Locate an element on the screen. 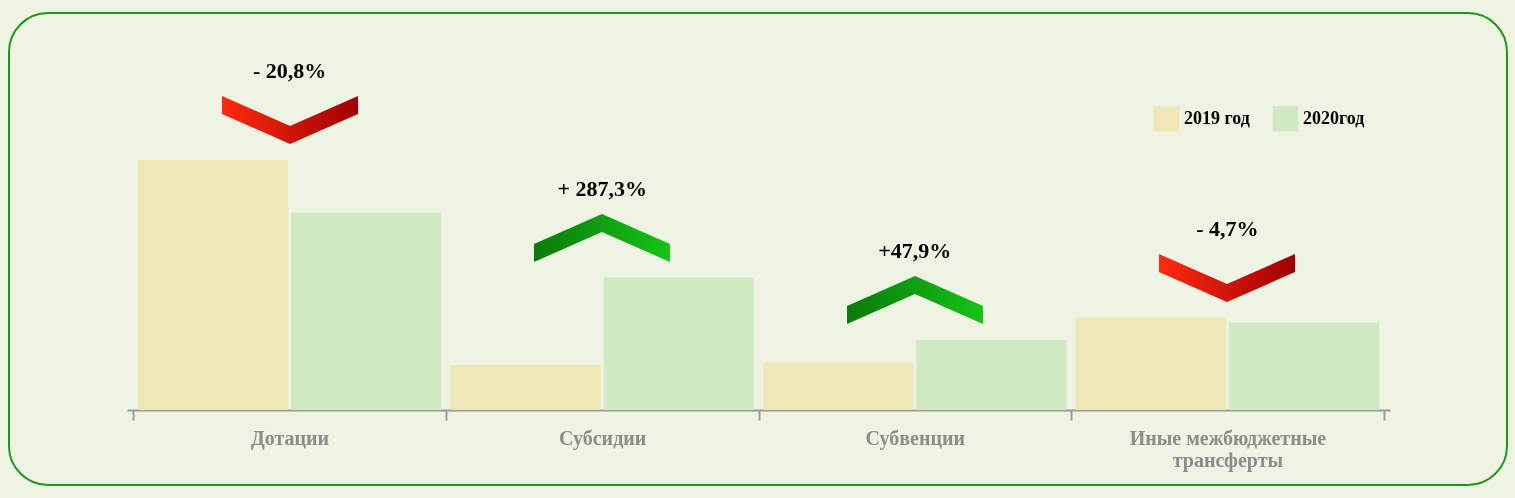 The height and width of the screenshot is (498, 1515). x-tick-label: Дотации is located at coordinates (290, 438).